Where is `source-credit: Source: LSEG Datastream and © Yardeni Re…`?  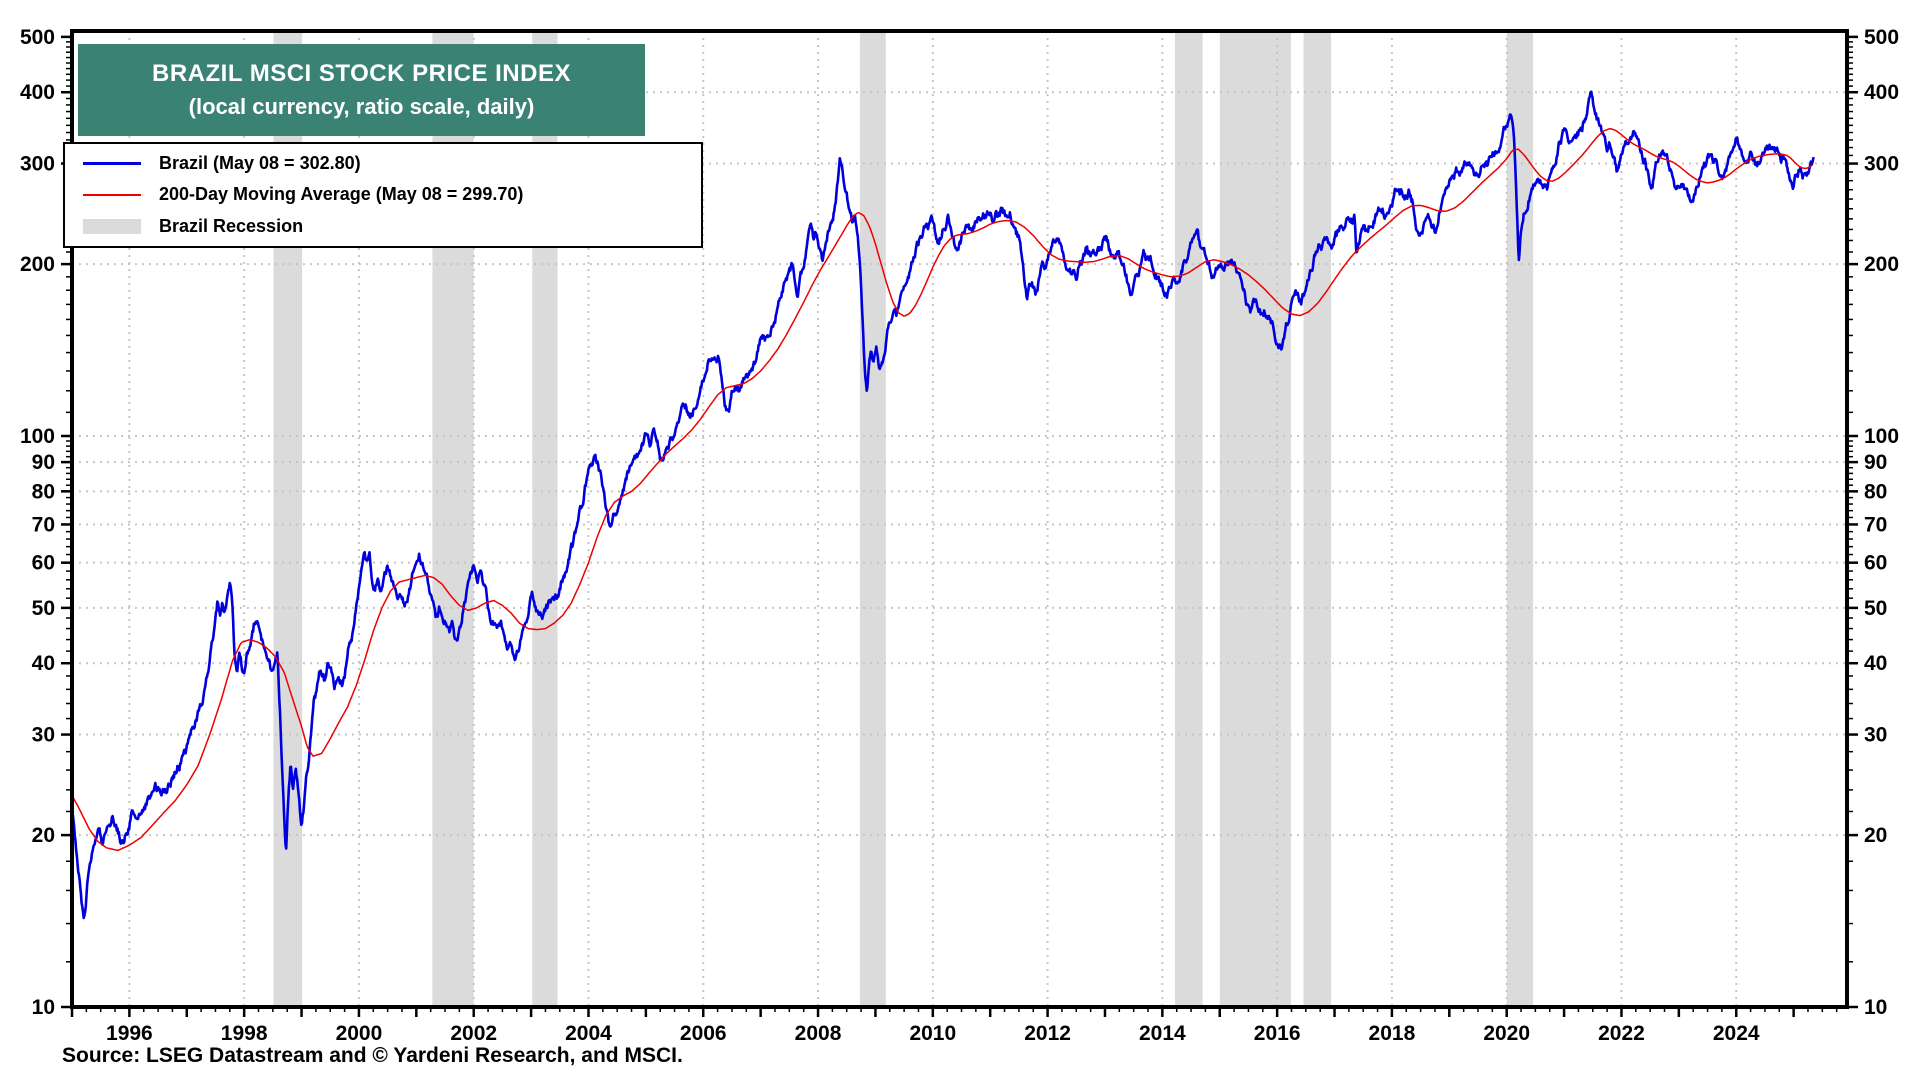 source-credit: Source: LSEG Datastream and © Yardeni Re… is located at coordinates (372, 1055).